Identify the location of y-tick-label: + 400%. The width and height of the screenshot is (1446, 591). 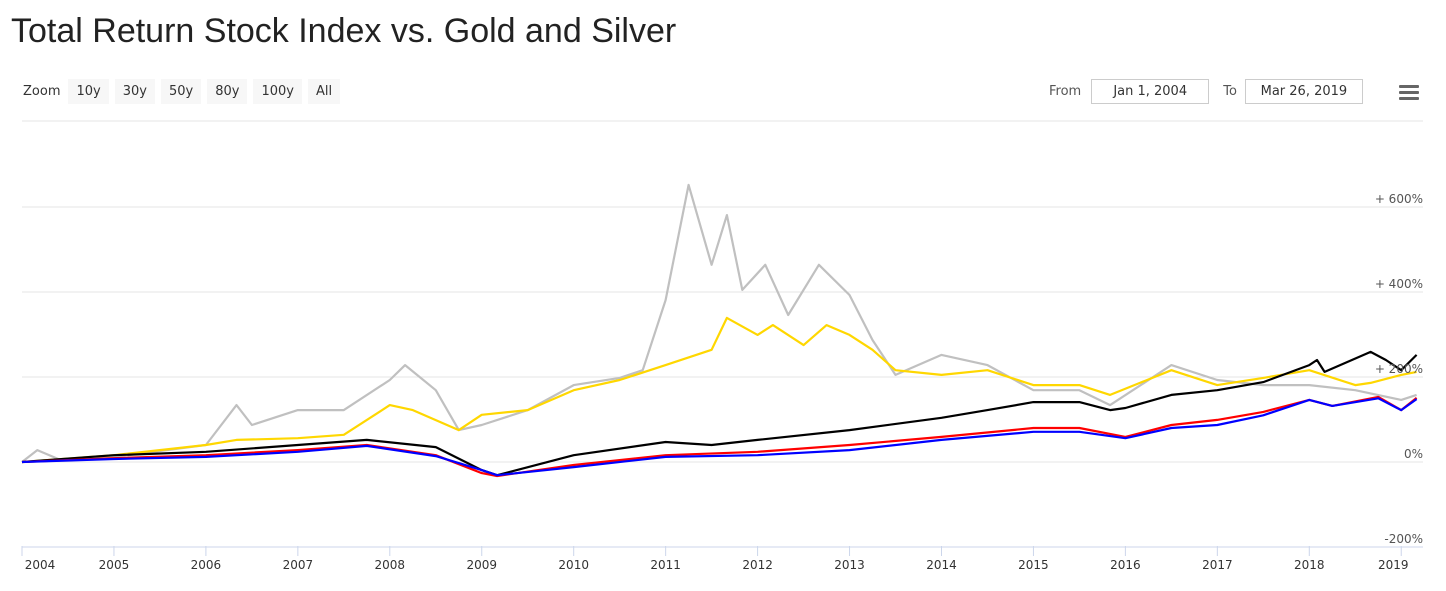
(1399, 284).